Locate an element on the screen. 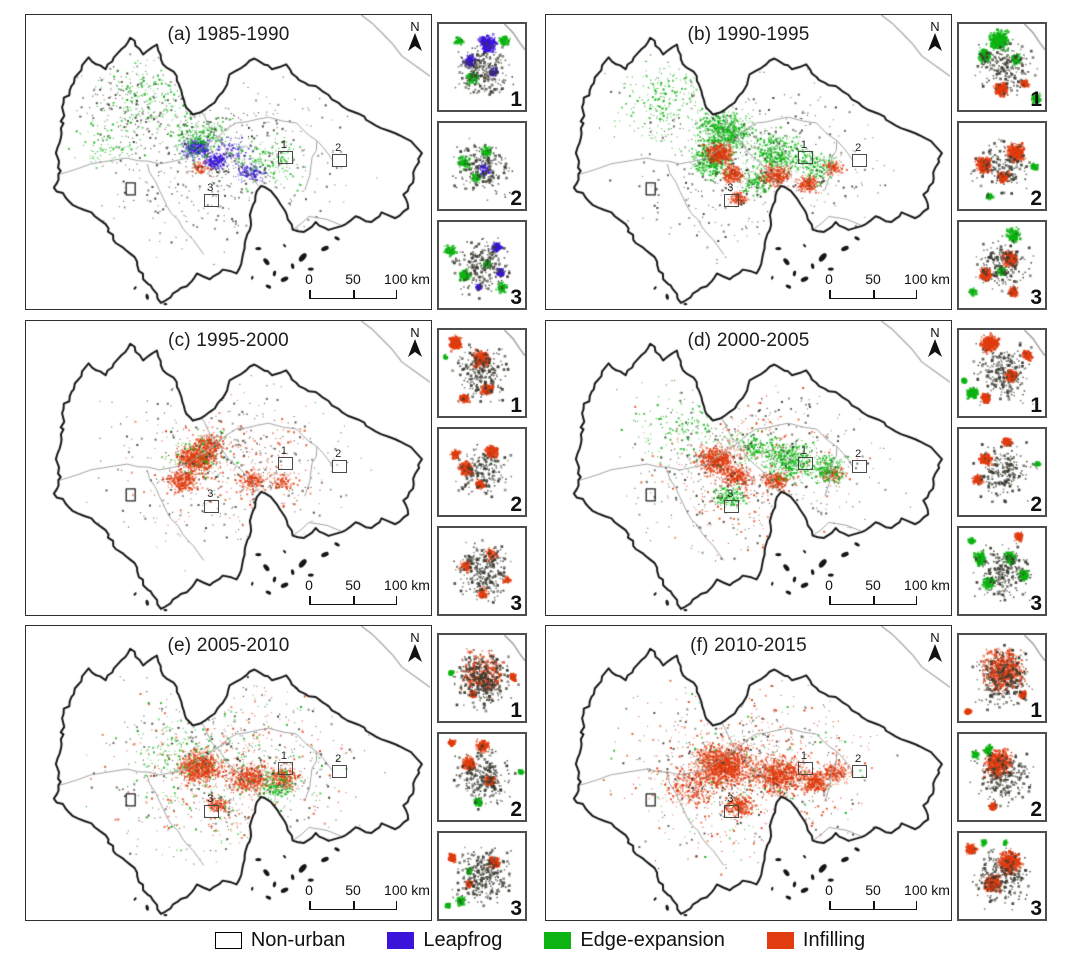 This screenshot has width=1080, height=974. legend-item-infilling: Infilling is located at coordinates (816, 940).